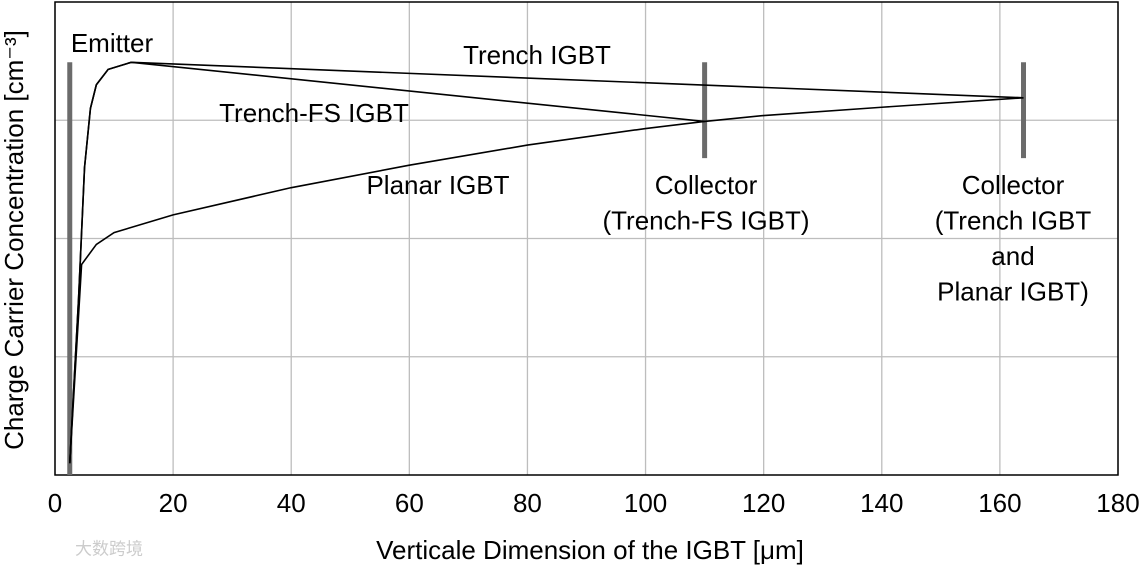  Describe the element at coordinates (437, 185) in the screenshot. I see `annotation: Planar IGBT` at that location.